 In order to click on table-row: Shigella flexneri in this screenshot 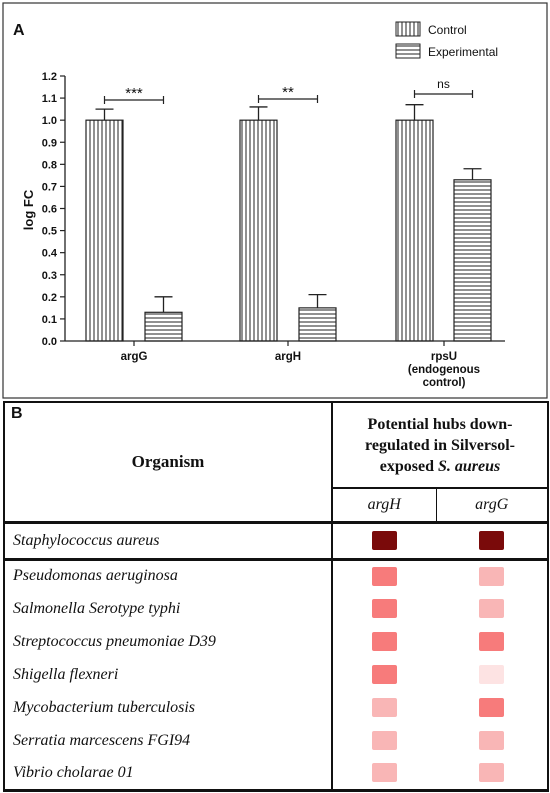, I will do `click(276, 674)`.